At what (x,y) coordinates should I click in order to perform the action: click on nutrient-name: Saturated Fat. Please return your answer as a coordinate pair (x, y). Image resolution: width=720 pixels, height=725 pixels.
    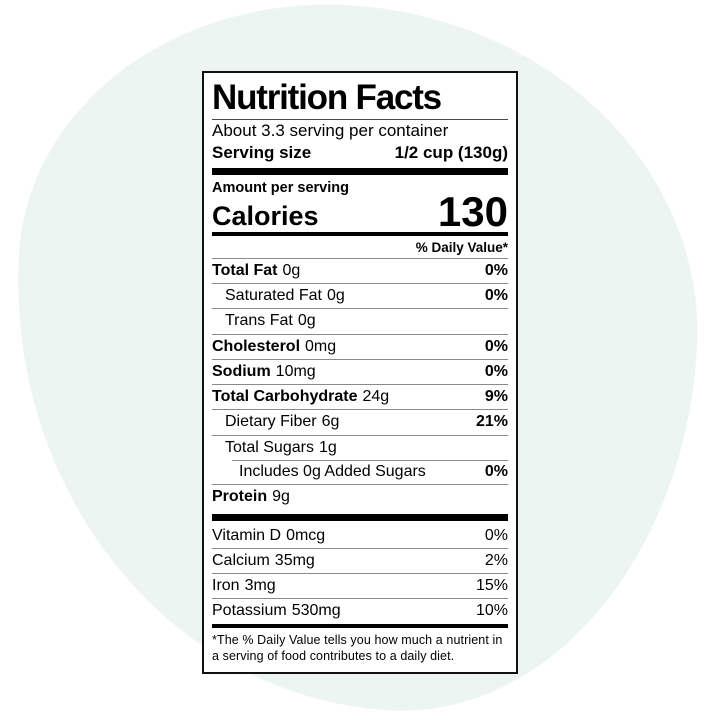
    Looking at the image, I should click on (273, 296).